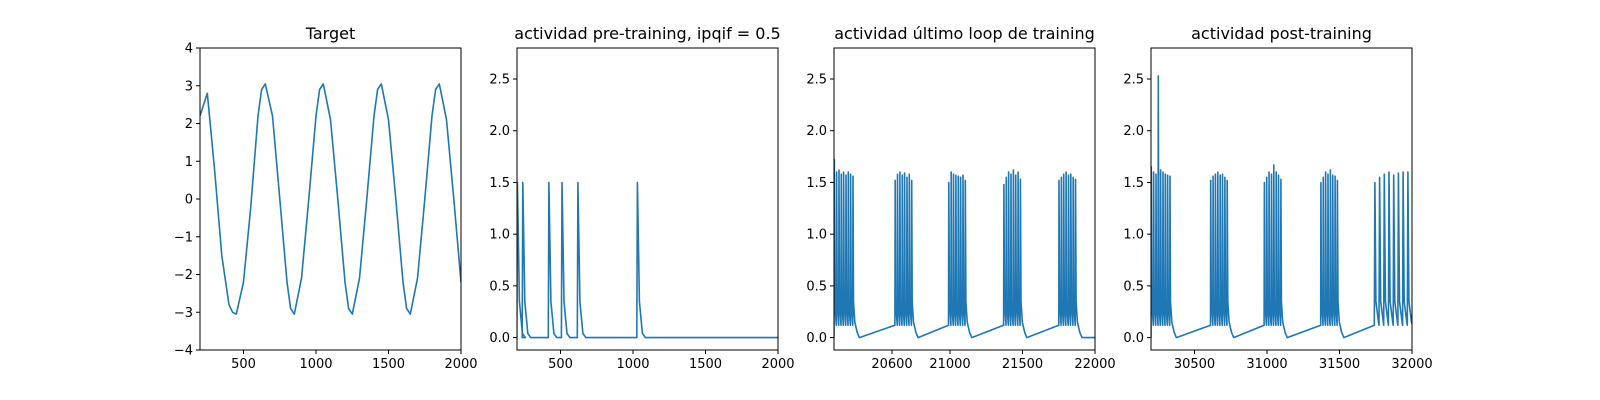 Image resolution: width=1600 pixels, height=400 pixels. I want to click on x-tick-label: 31000, so click(1266, 364).